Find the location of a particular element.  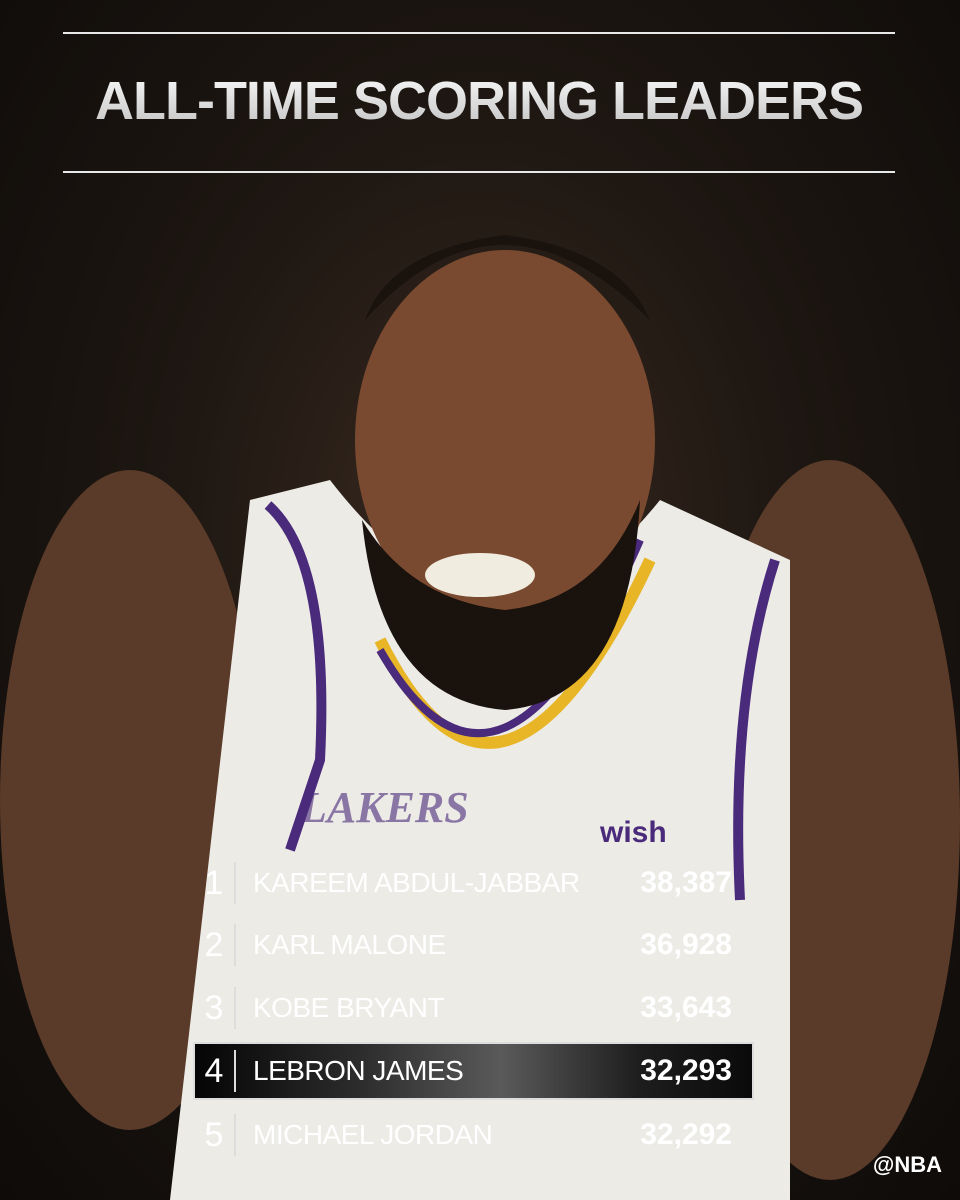

points: 36,928 is located at coordinates (686, 944).